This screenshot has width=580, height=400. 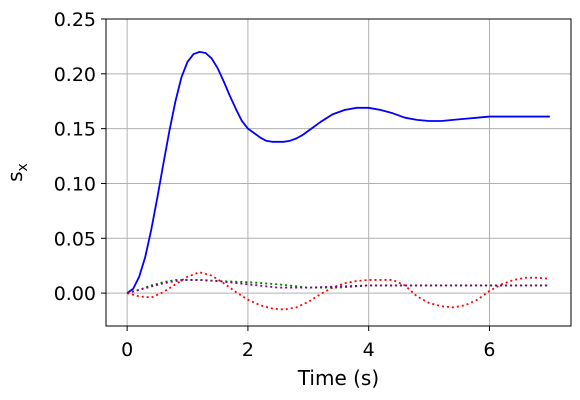 I want to click on x-axis-label: Time (s), so click(x=338, y=378).